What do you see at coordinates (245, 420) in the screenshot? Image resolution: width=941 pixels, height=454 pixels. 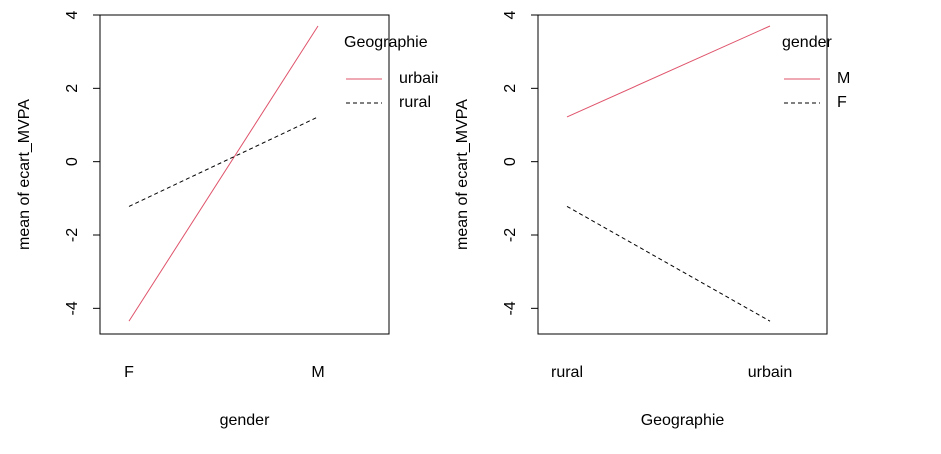 I see `x-axis-title: gender` at bounding box center [245, 420].